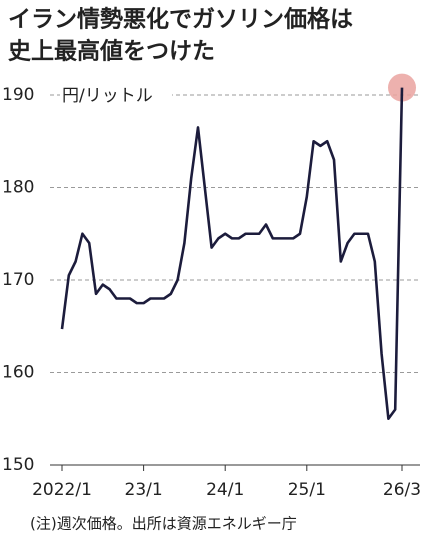 This screenshot has height=541, width=428. What do you see at coordinates (107, 96) in the screenshot?
I see `y-axis-label: 円/リットル` at bounding box center [107, 96].